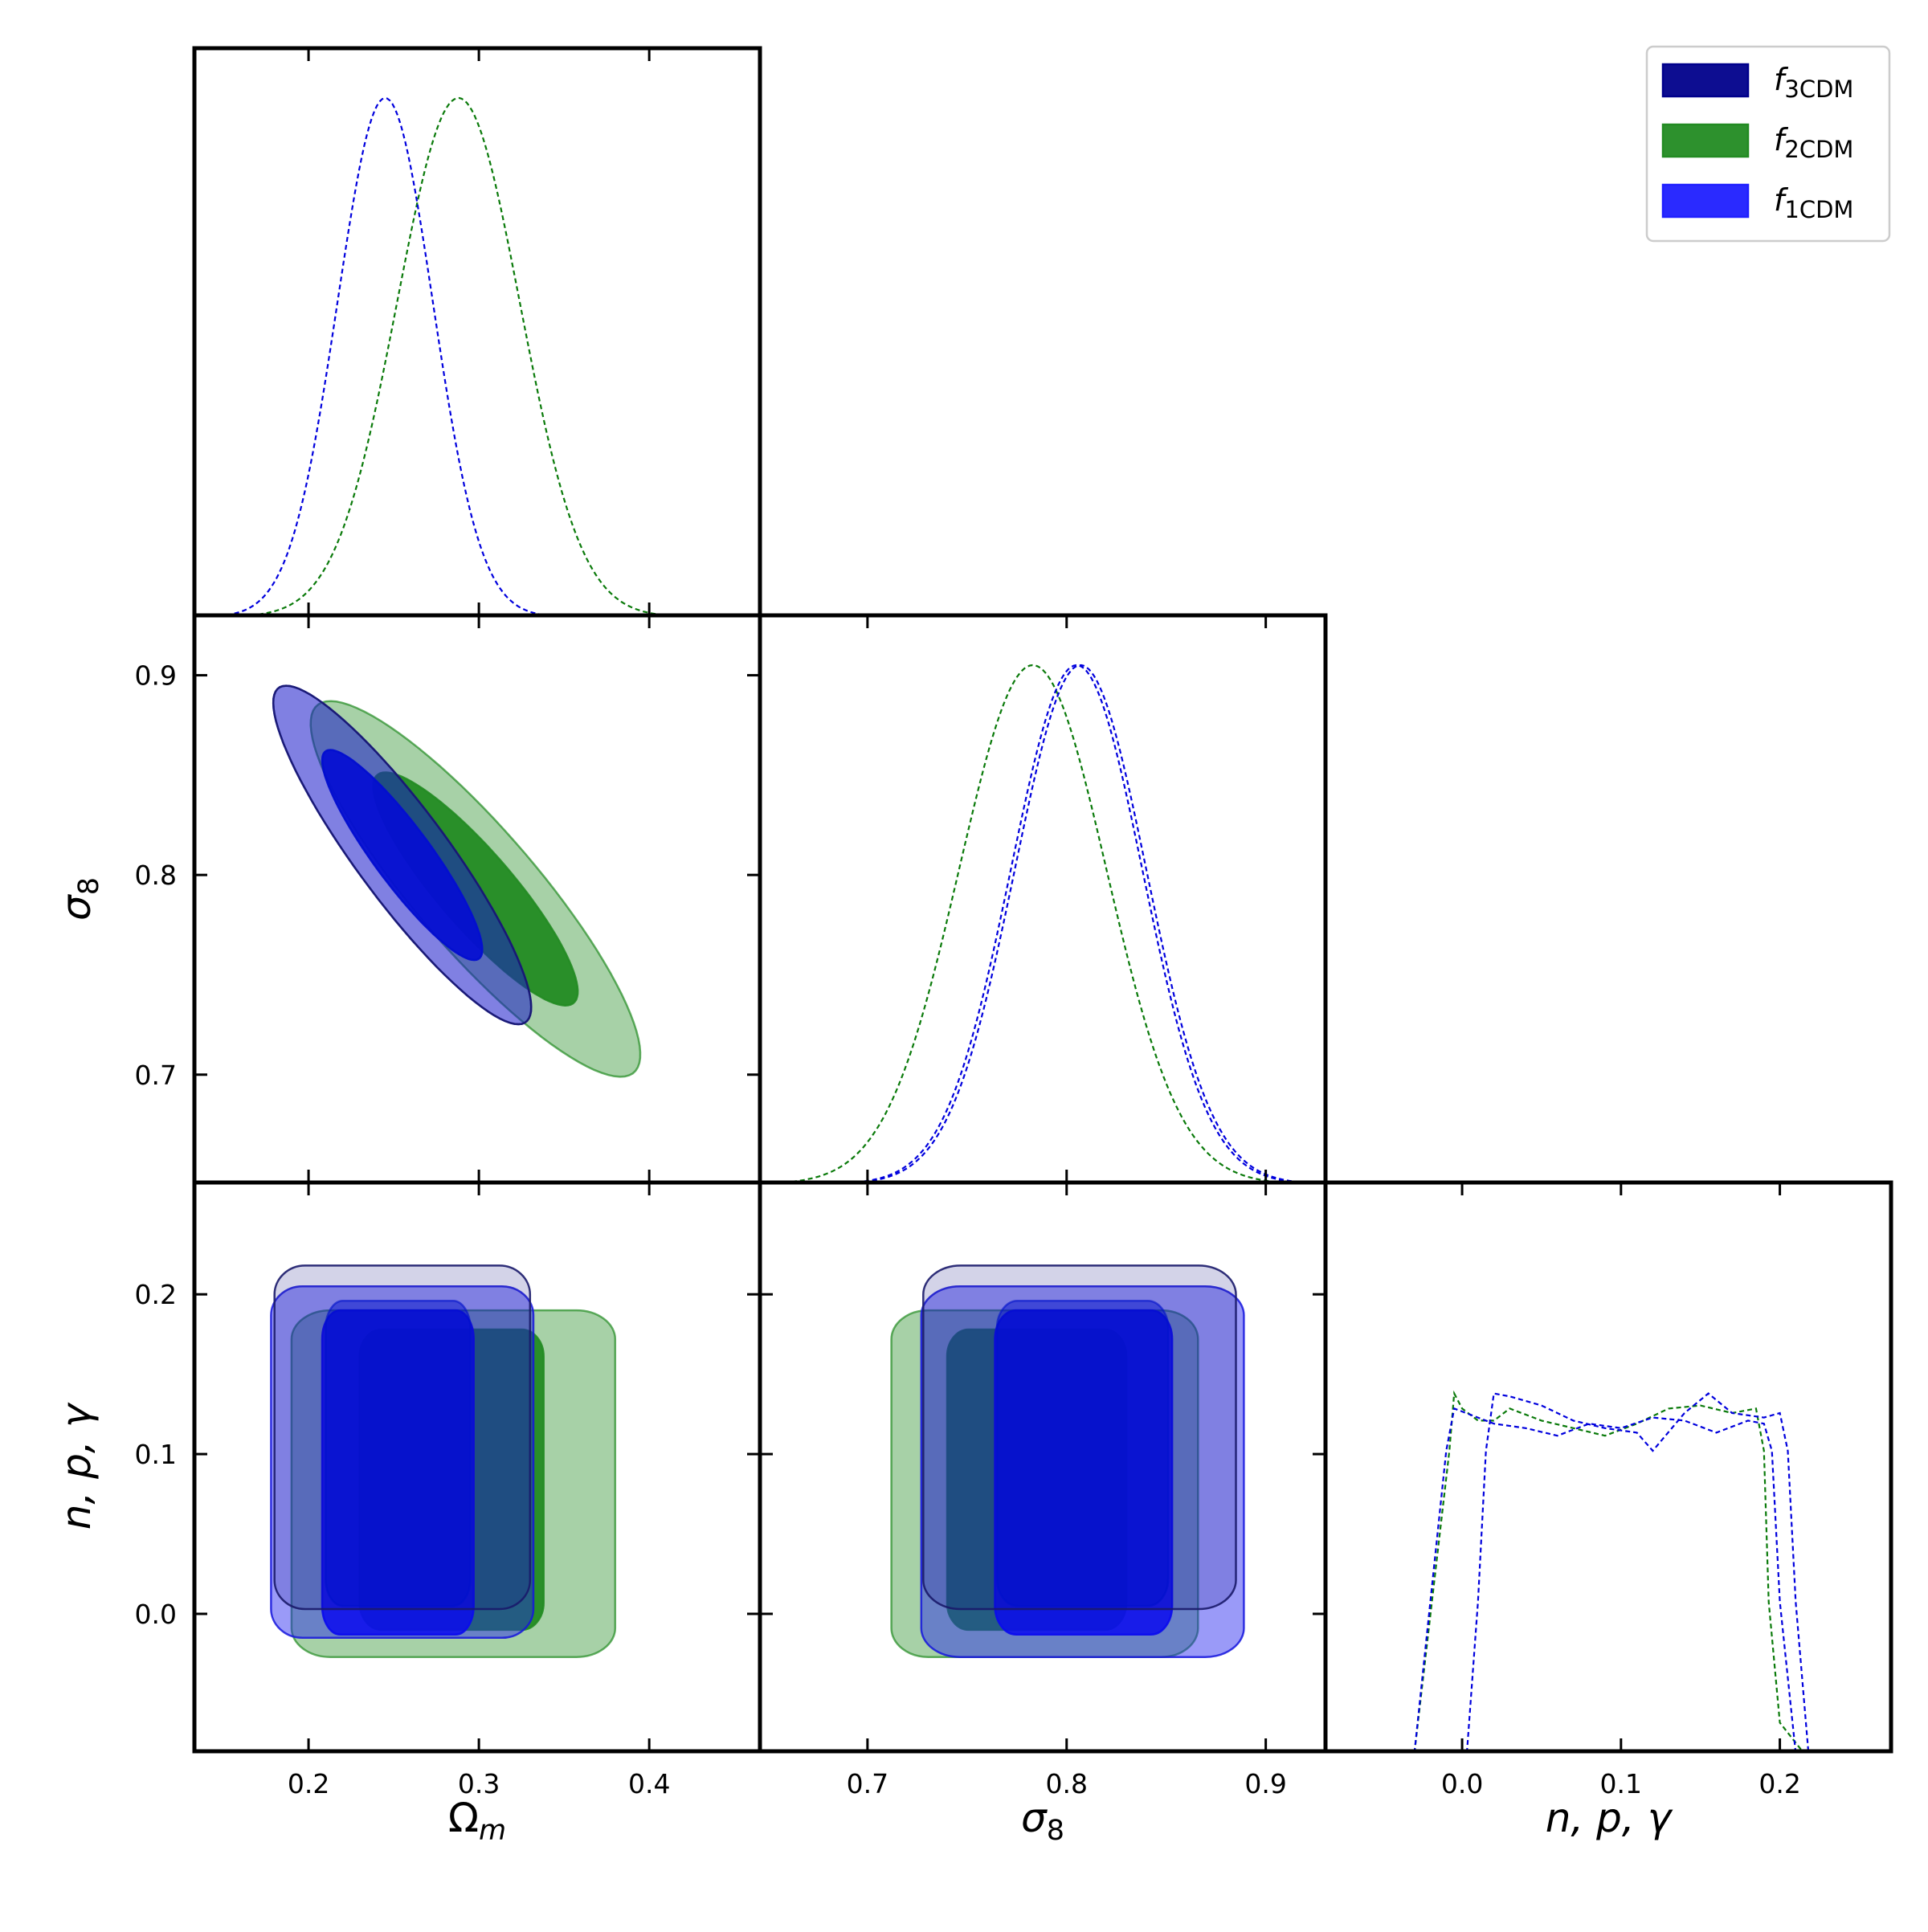 The width and height of the screenshot is (1928, 1932). I want to click on marginal-npg-f1CDM, so click(1605, 1579).